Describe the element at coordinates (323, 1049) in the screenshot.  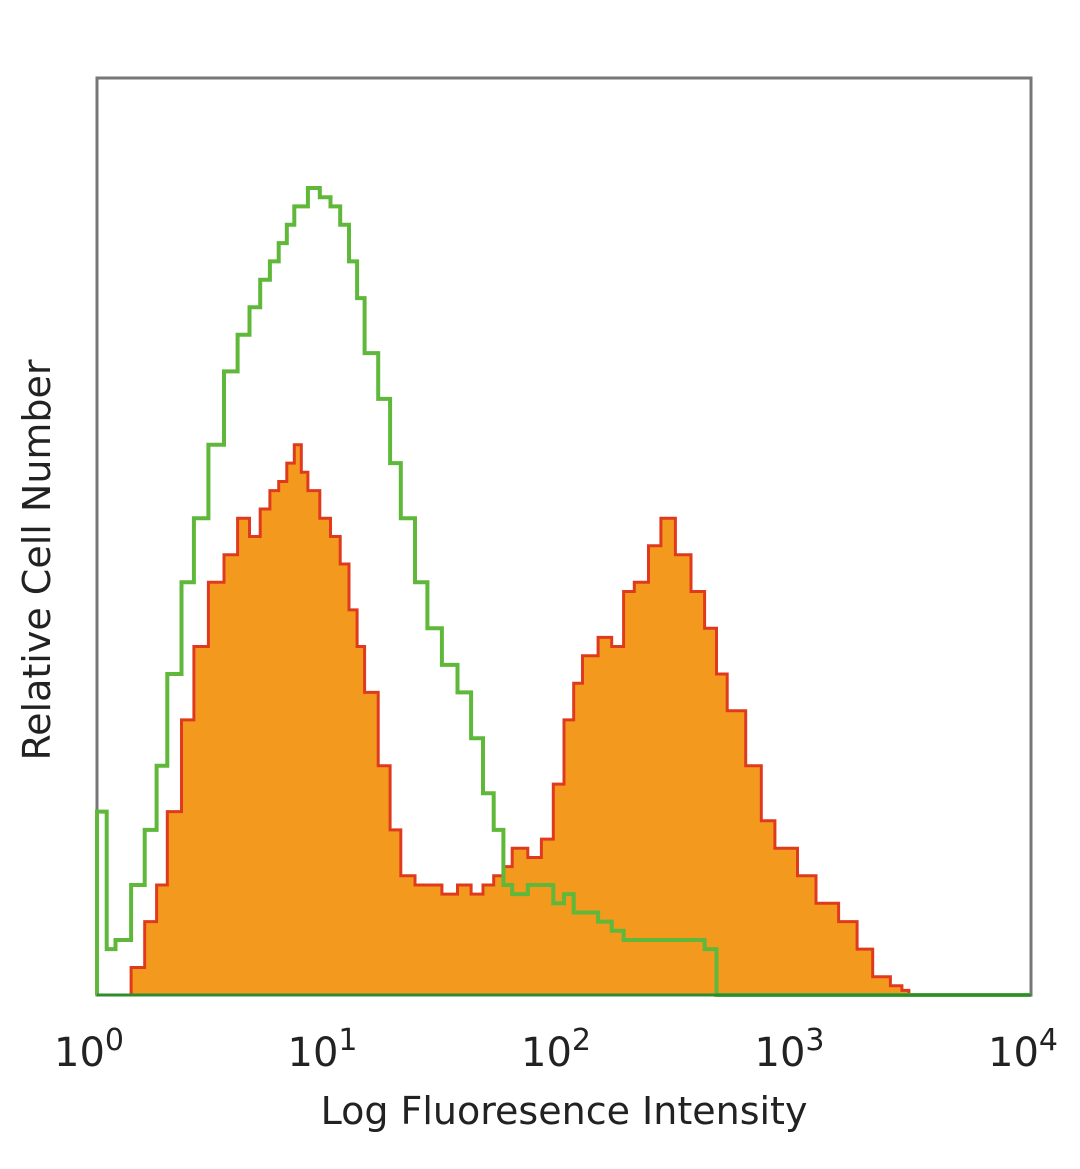
I see `x-tick-label: 101` at that location.